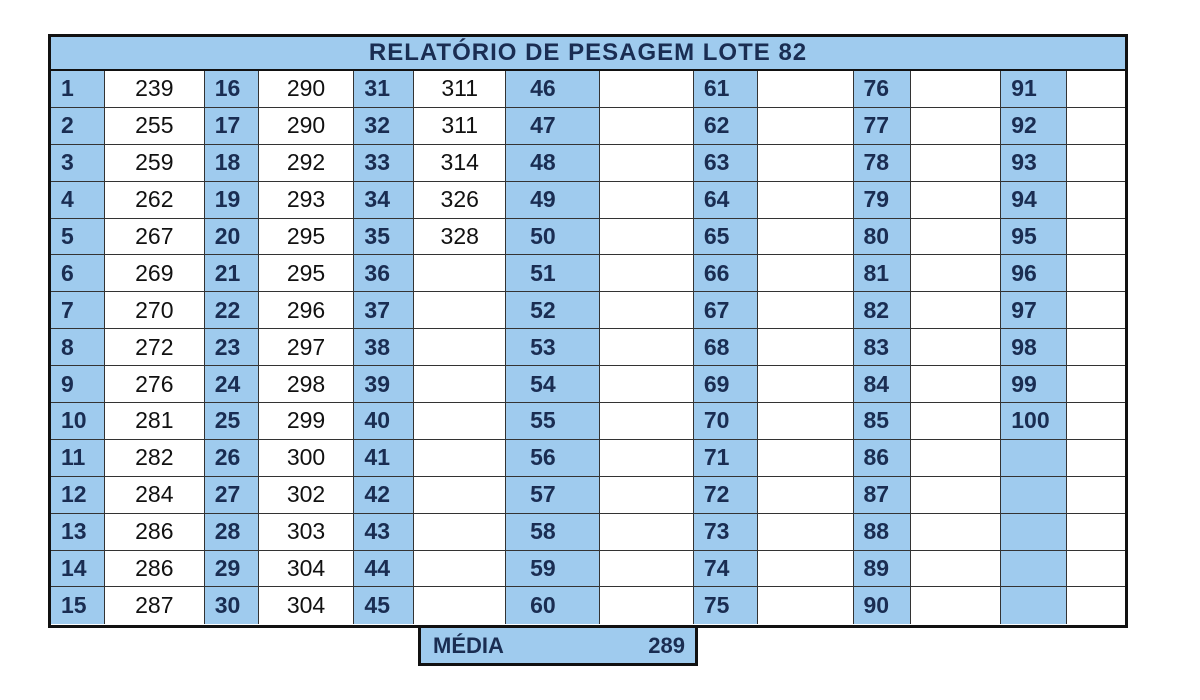 The width and height of the screenshot is (1200, 700). I want to click on table-row: 10 281 25 299 40 55 70 85 100, so click(588, 421).